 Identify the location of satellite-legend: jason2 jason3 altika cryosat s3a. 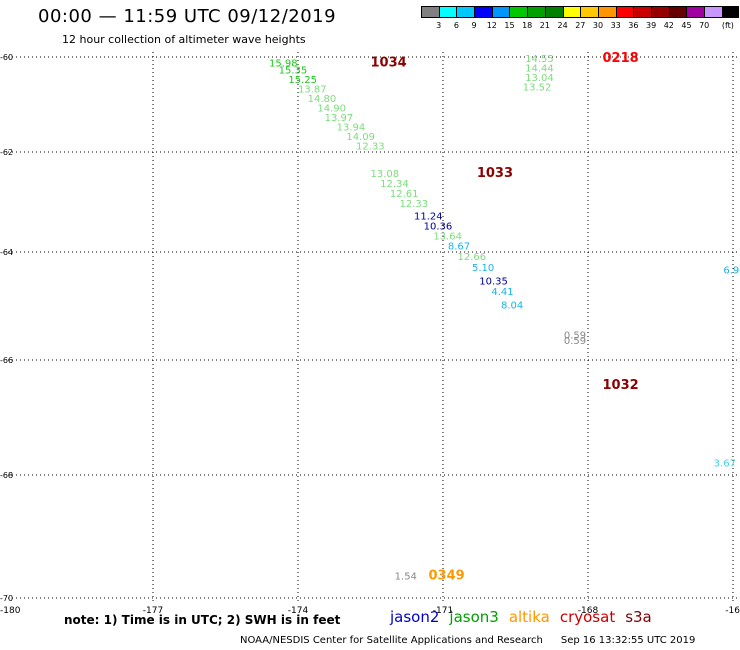
(526, 617).